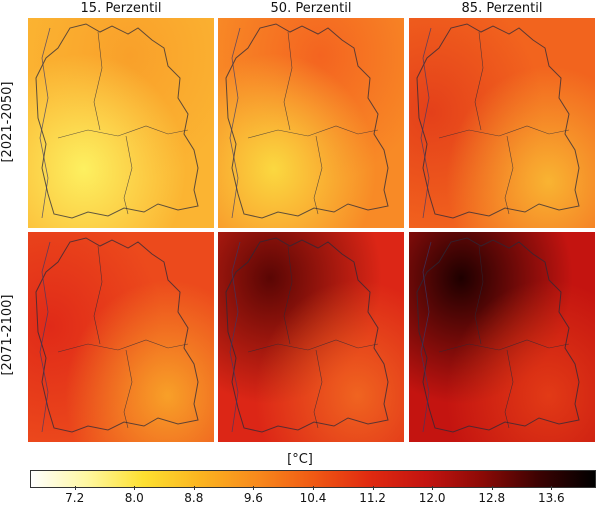 The image size is (600, 505). What do you see at coordinates (7, 335) in the screenshot?
I see `row-label-2071-2100: [2071-2100]` at bounding box center [7, 335].